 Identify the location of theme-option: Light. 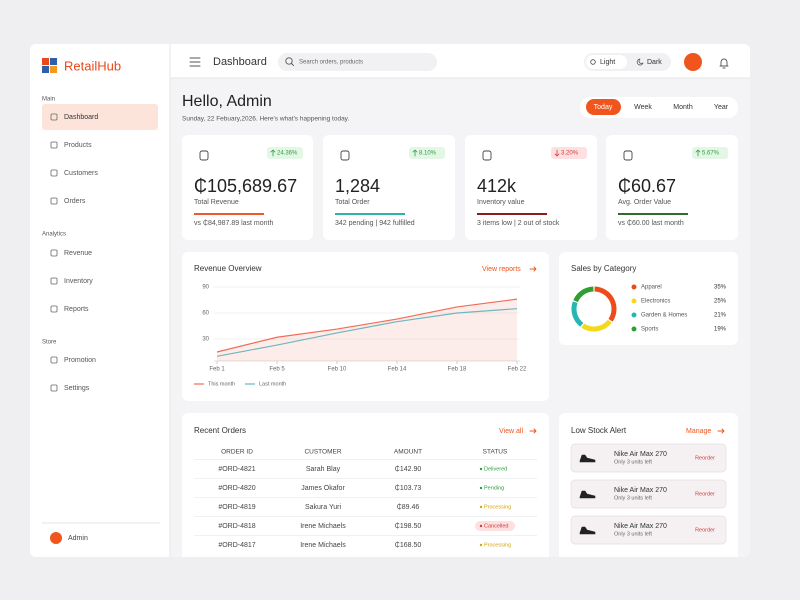
(607, 62).